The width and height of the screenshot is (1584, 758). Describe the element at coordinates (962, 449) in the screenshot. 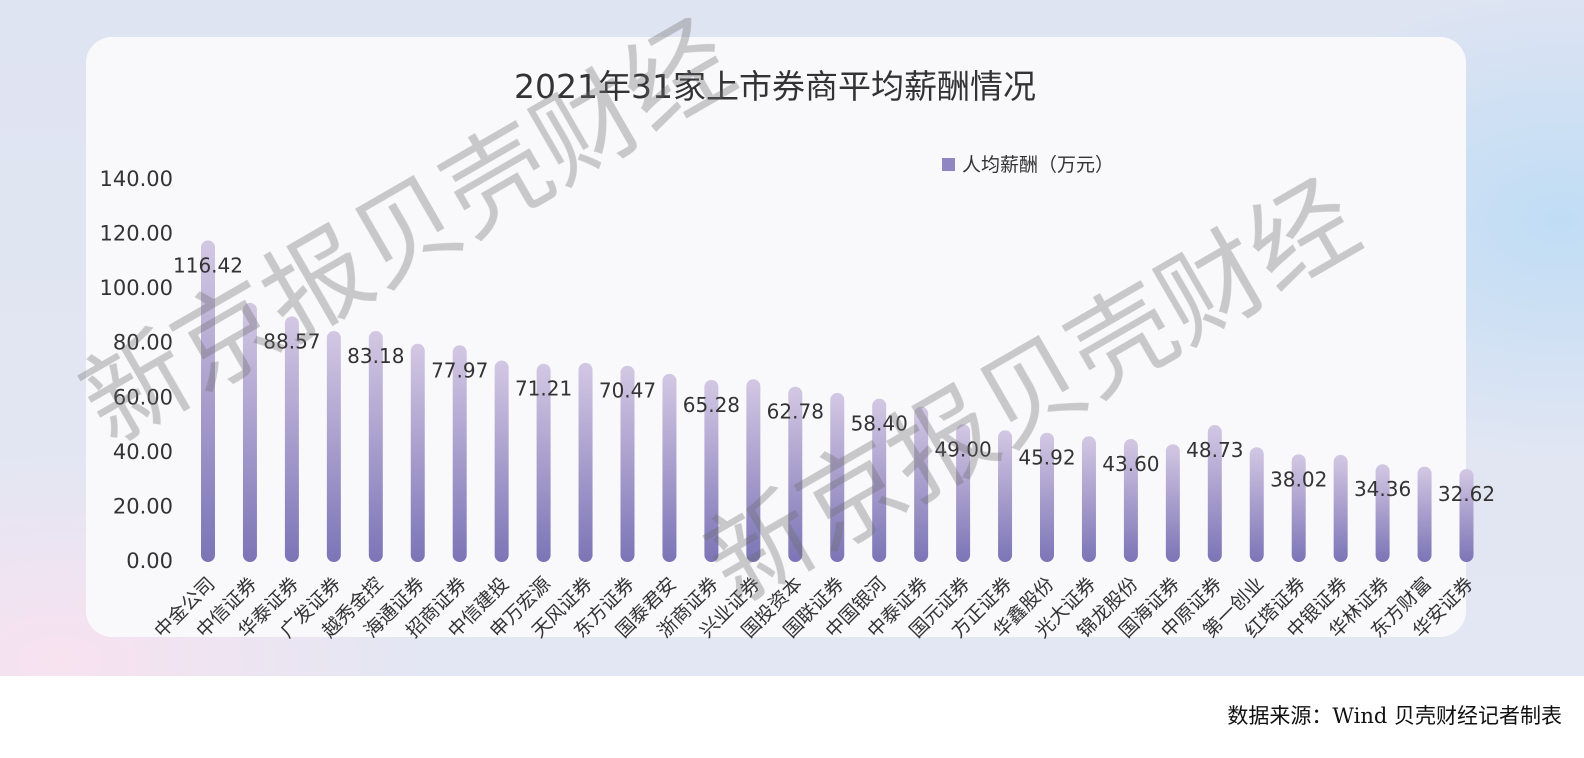

I see `data-label: 49.00` at that location.